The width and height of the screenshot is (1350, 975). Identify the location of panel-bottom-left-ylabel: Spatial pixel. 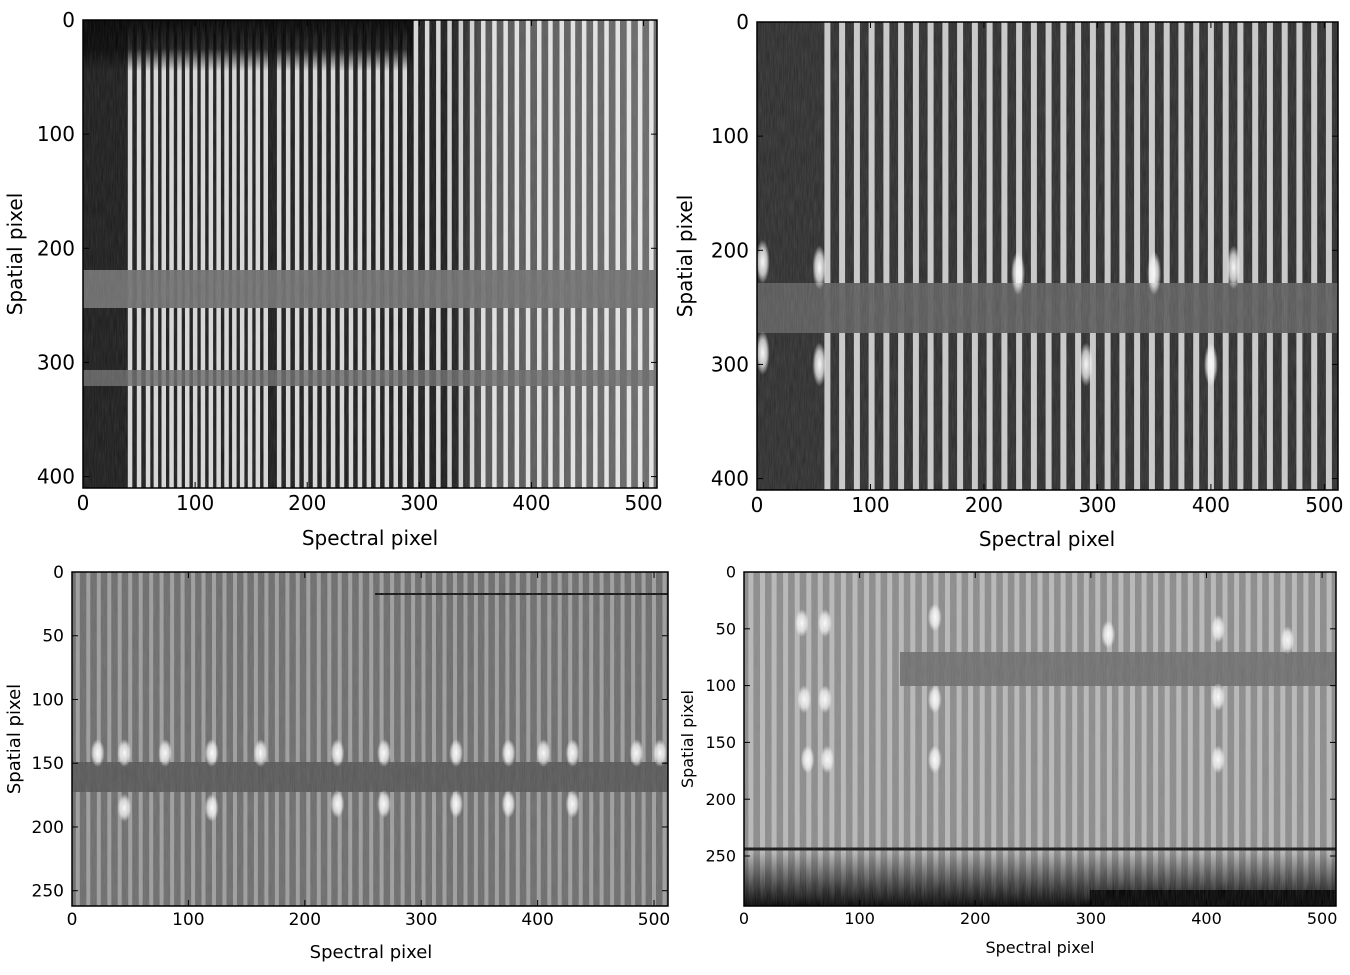
(14, 739).